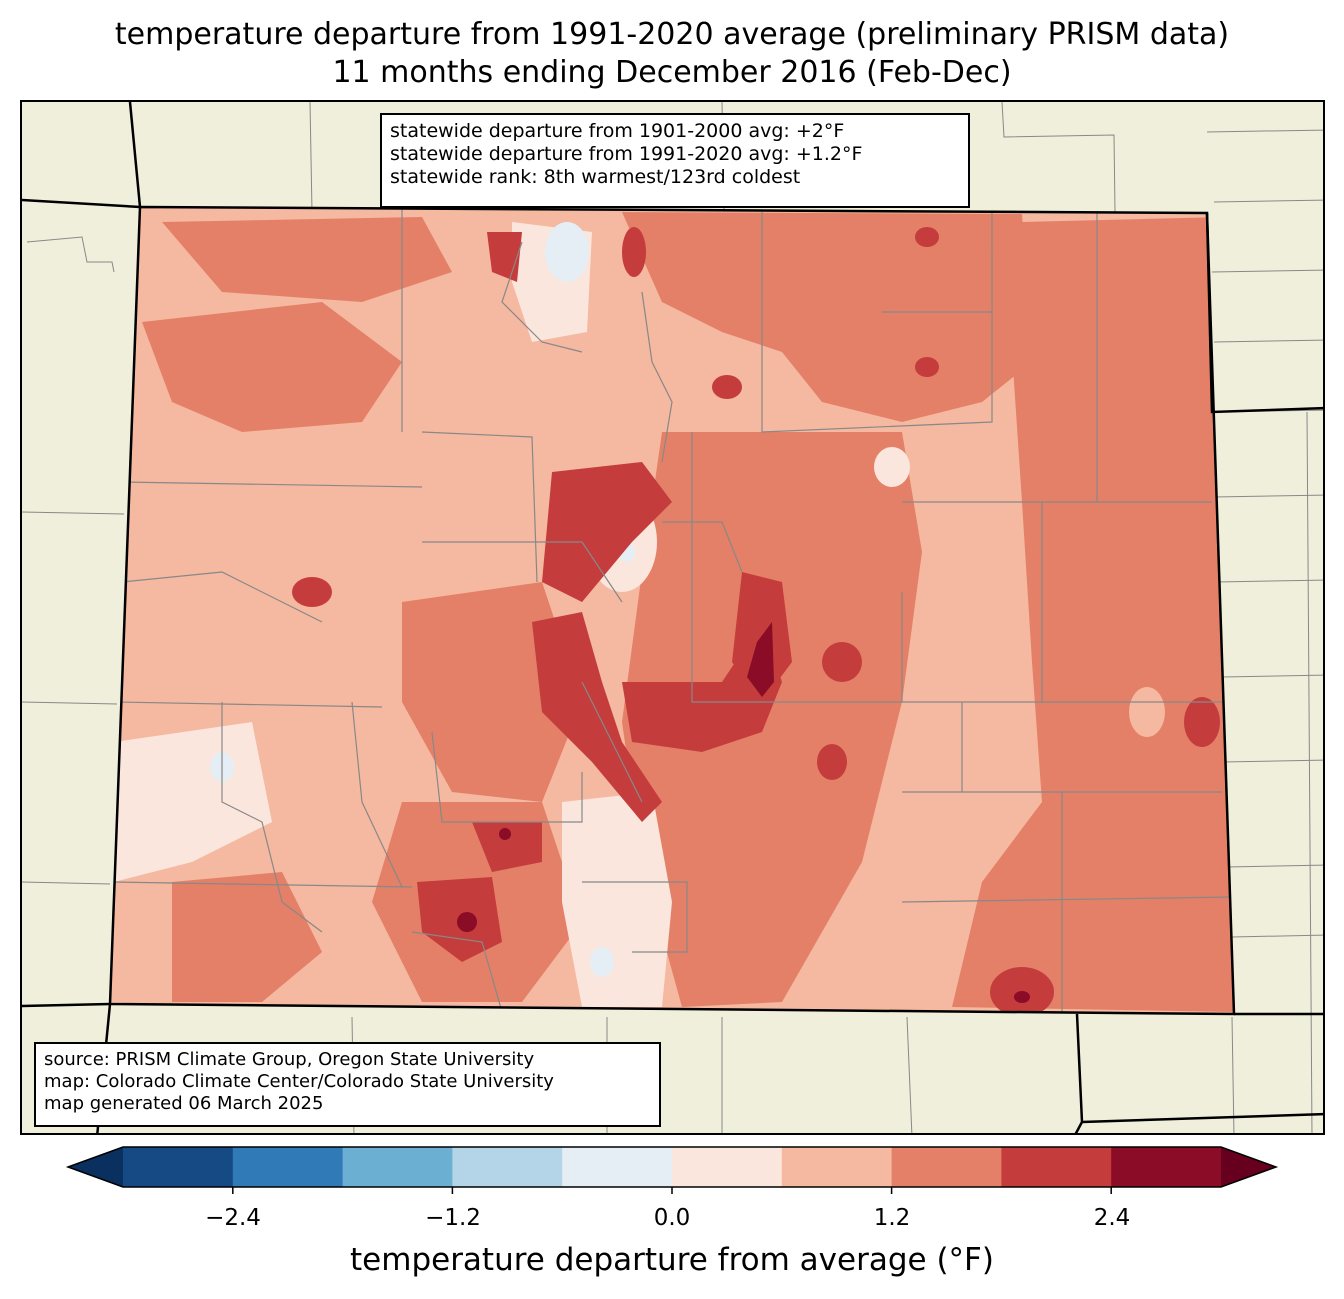  I want to click on colorbar-under-arrow, so click(95, 1167).